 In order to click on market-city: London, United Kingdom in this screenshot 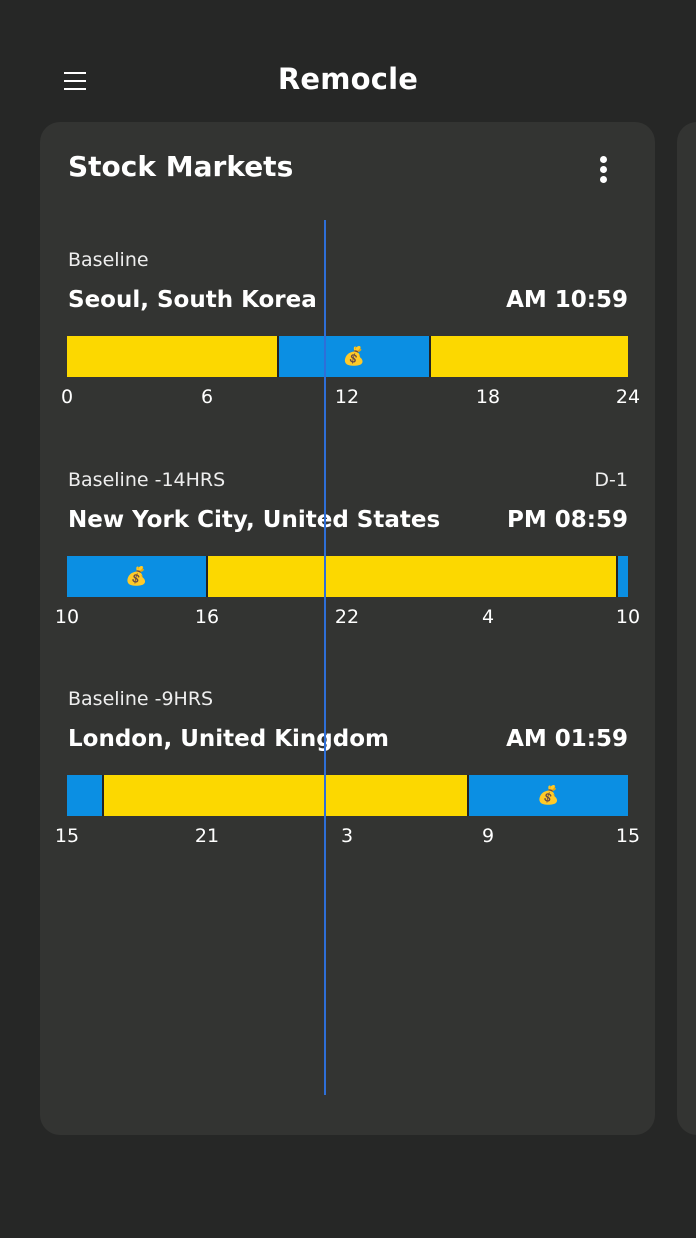, I will do `click(228, 739)`.